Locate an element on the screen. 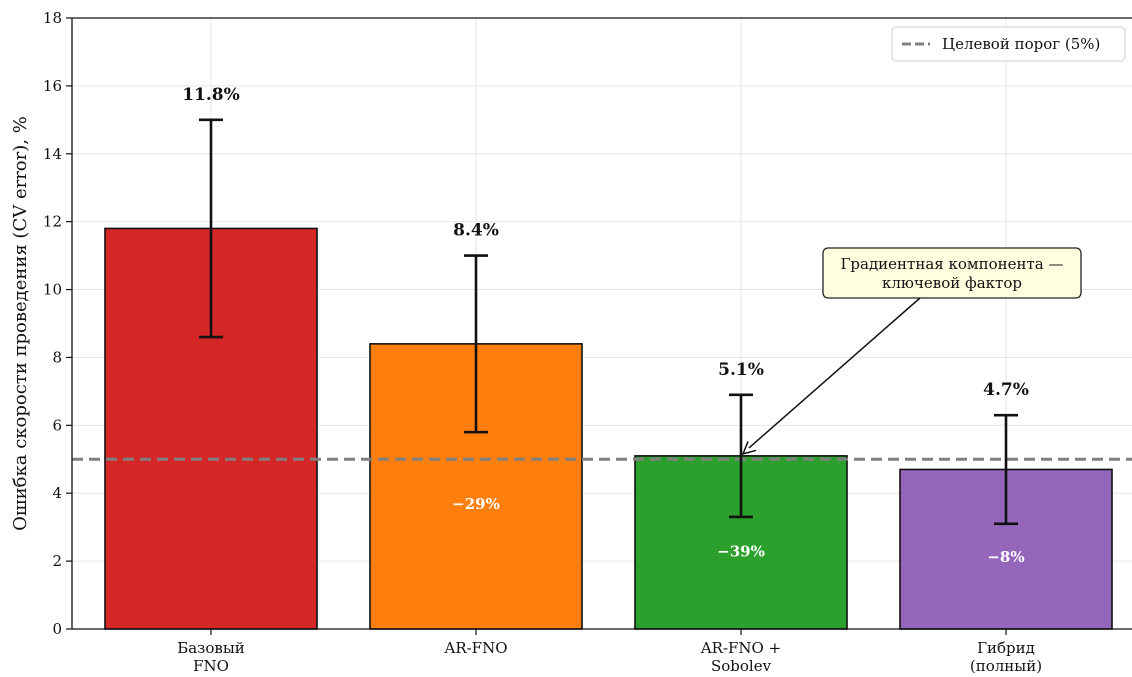 This screenshot has width=1132, height=677. y-tick-label: 18 is located at coordinates (52, 18).